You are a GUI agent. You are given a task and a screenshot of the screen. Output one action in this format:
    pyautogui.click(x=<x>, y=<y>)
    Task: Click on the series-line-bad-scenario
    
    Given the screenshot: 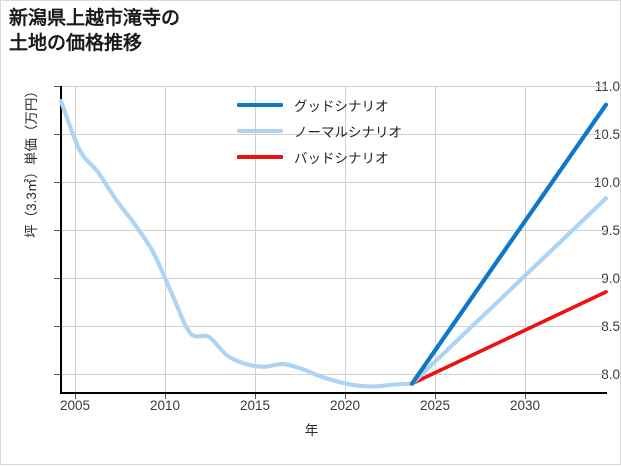 What is the action you would take?
    pyautogui.click(x=509, y=338)
    